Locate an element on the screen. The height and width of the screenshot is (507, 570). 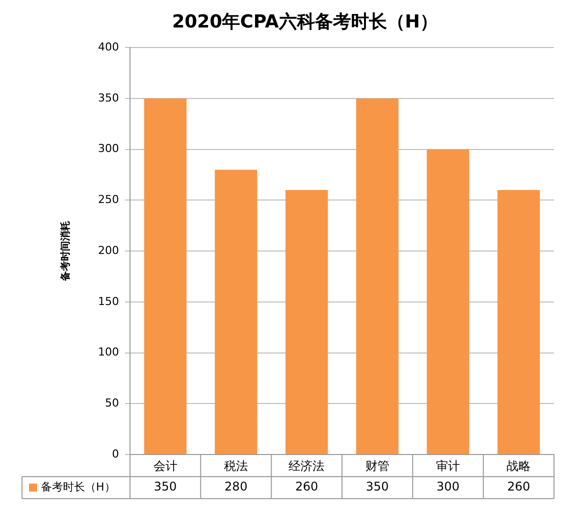
x-tick-label: 经济法 is located at coordinates (306, 465).